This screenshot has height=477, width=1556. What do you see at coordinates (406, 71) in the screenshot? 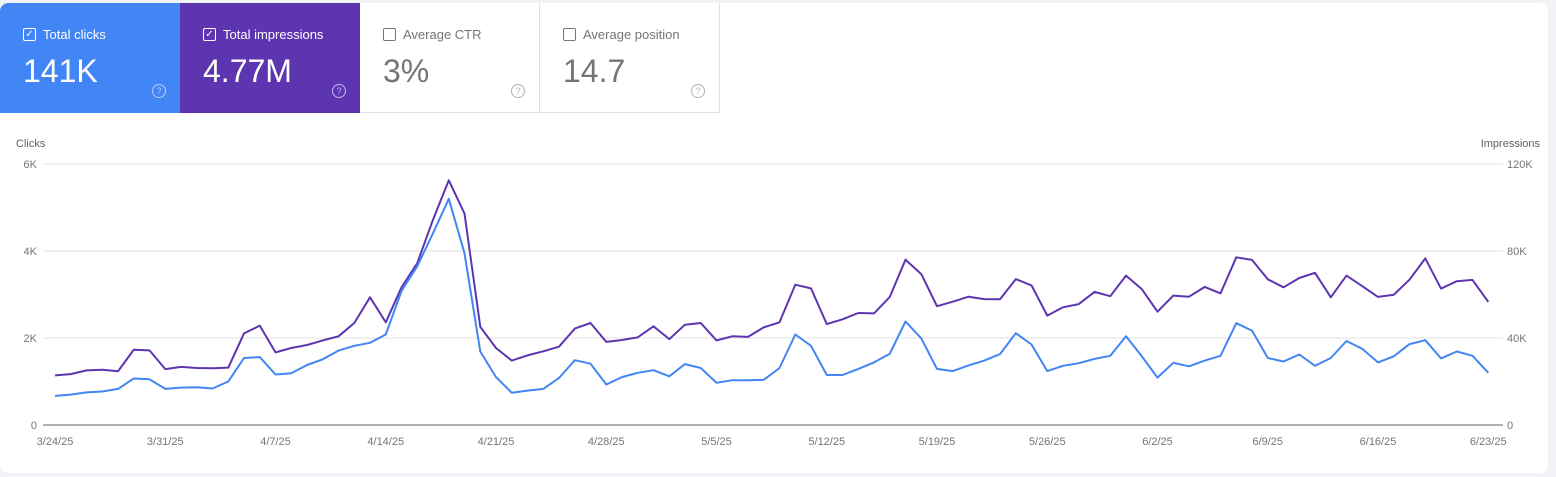
I see `metric-value: 3%` at bounding box center [406, 71].